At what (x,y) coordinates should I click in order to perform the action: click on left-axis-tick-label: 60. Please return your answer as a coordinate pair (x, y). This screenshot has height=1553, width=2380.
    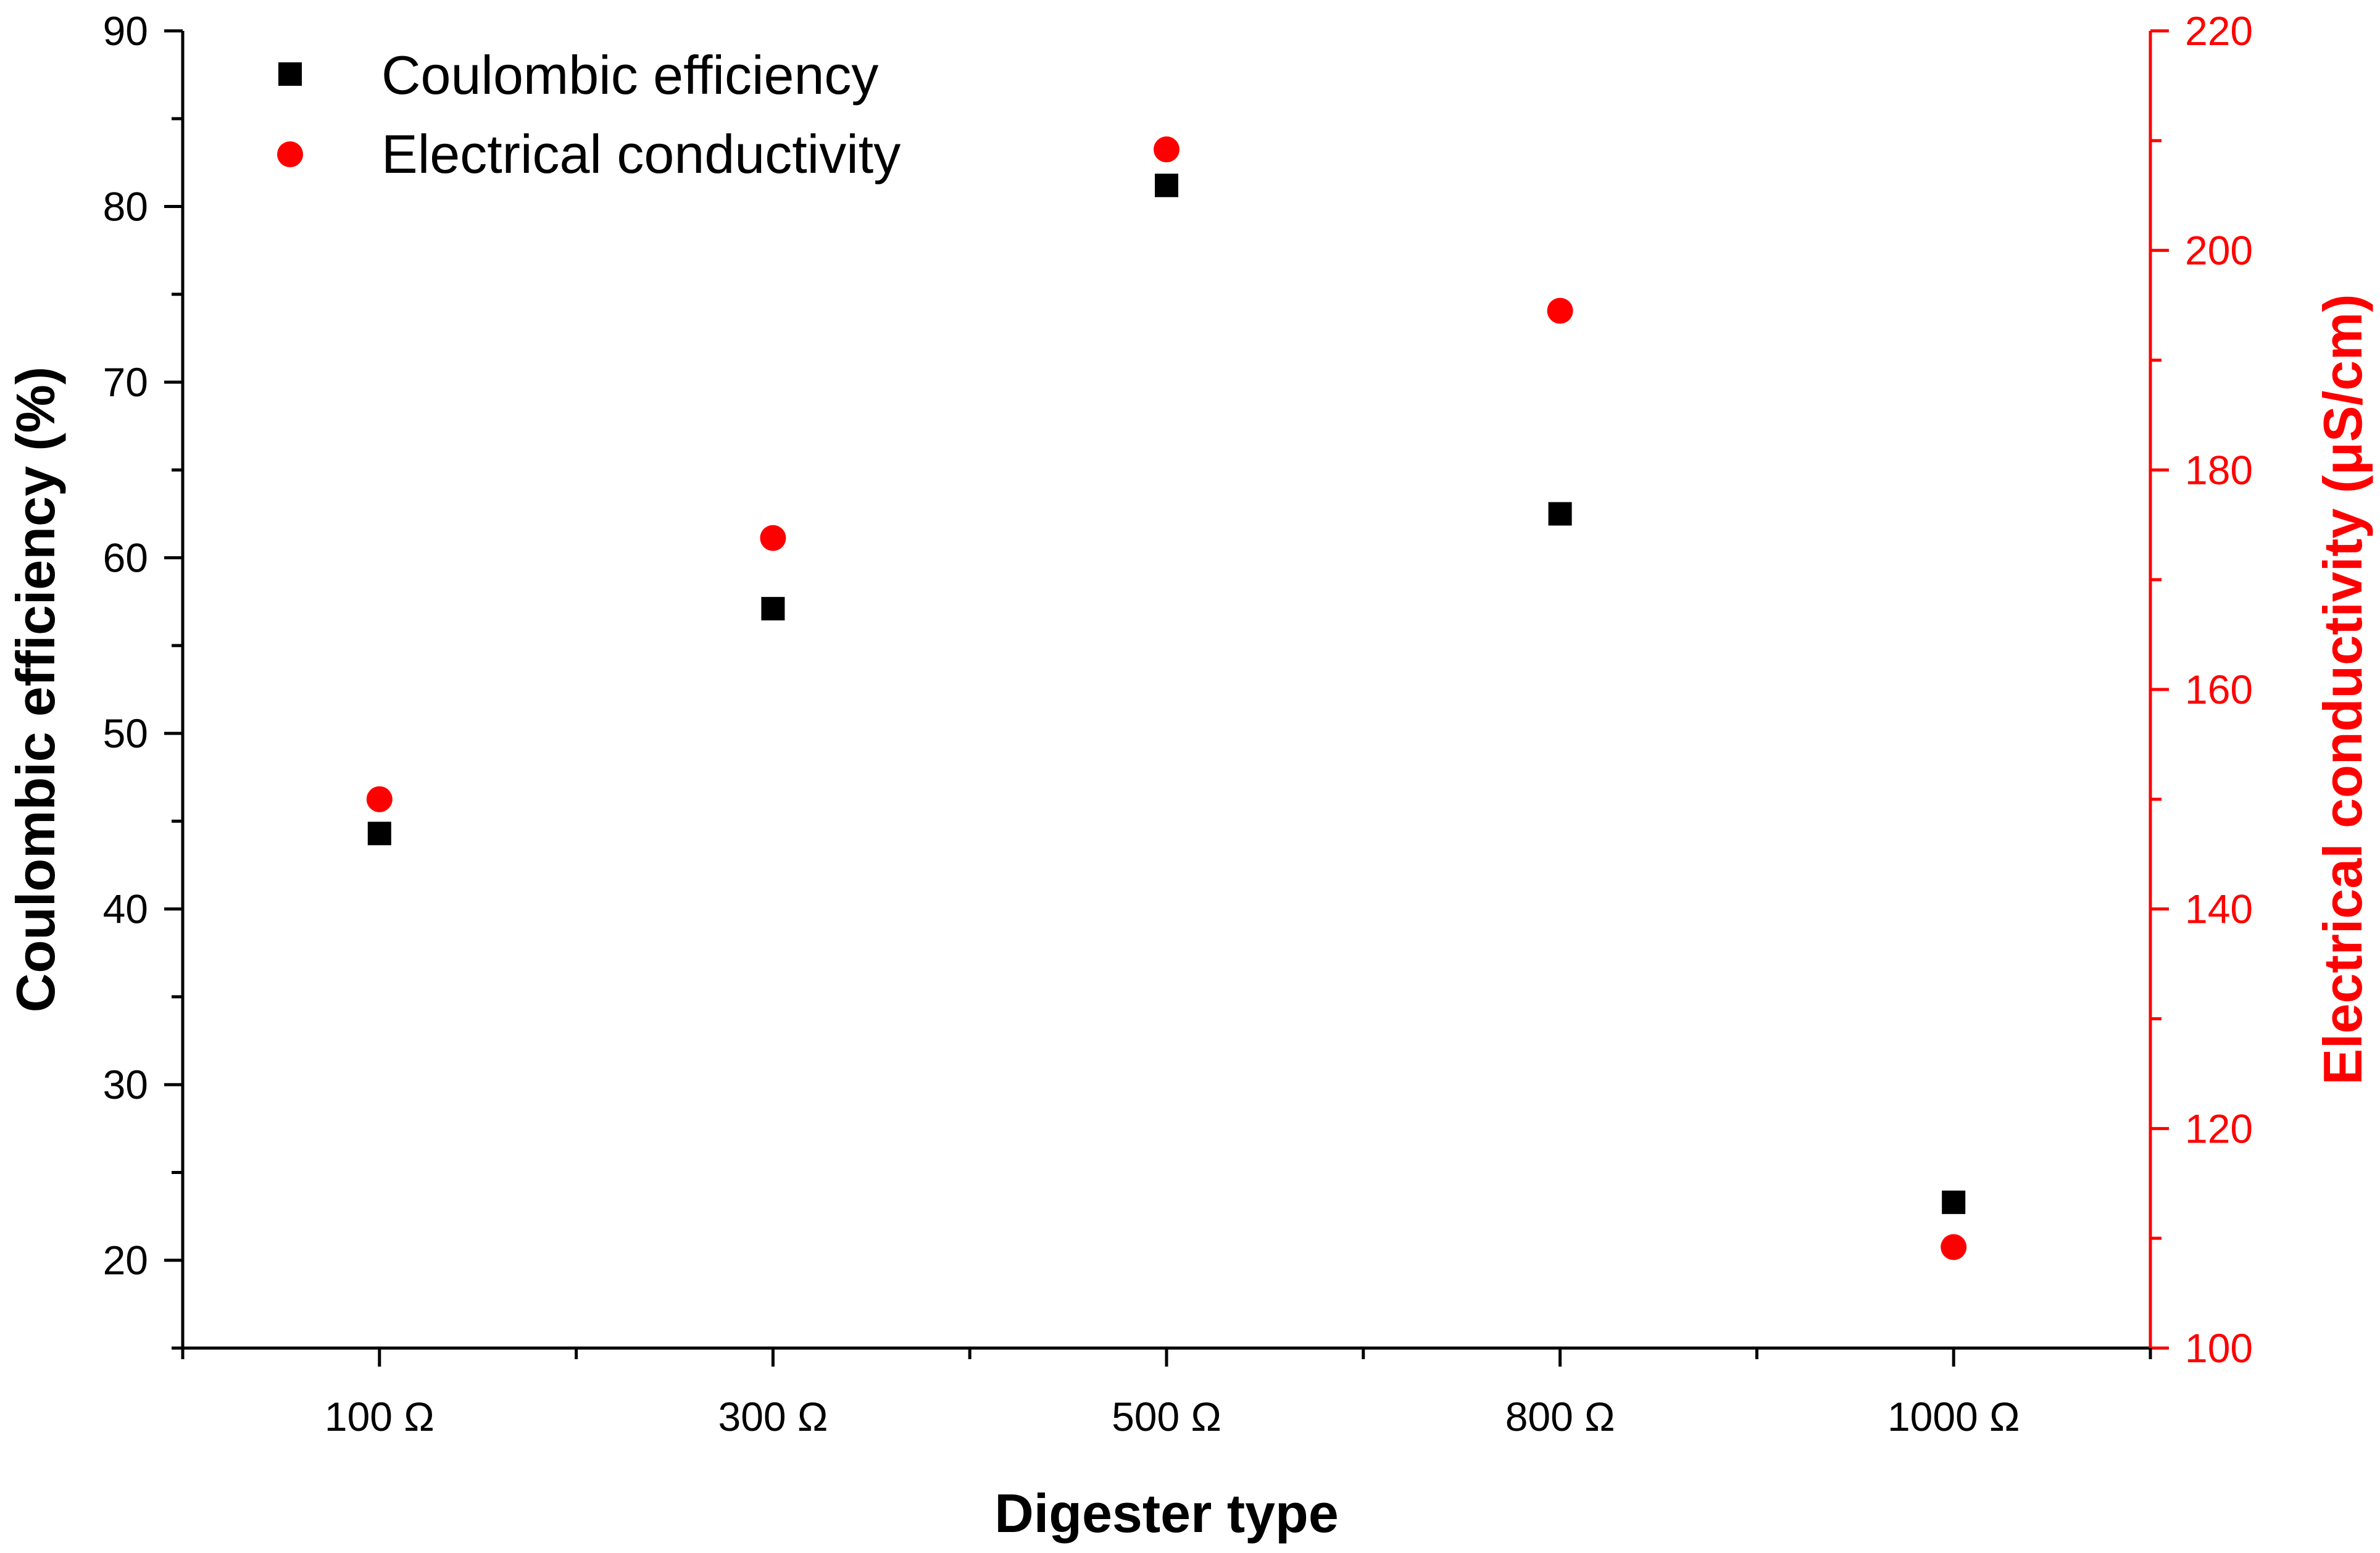
    Looking at the image, I should click on (125, 558).